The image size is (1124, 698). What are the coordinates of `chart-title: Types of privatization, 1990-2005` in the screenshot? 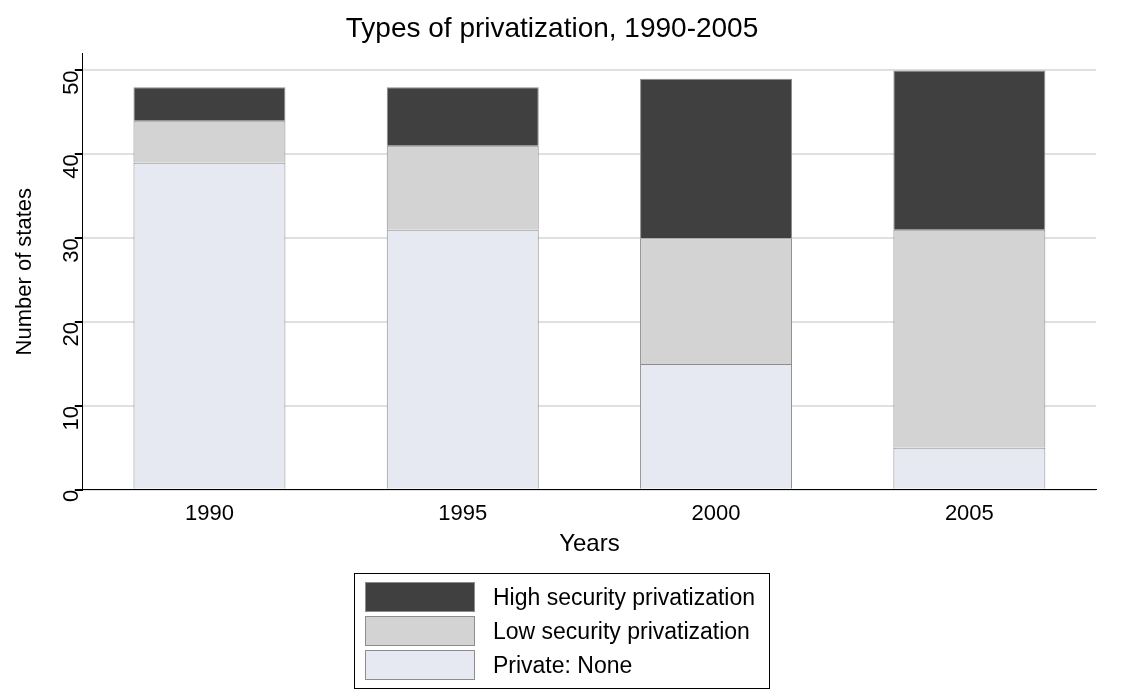 It's located at (552, 27).